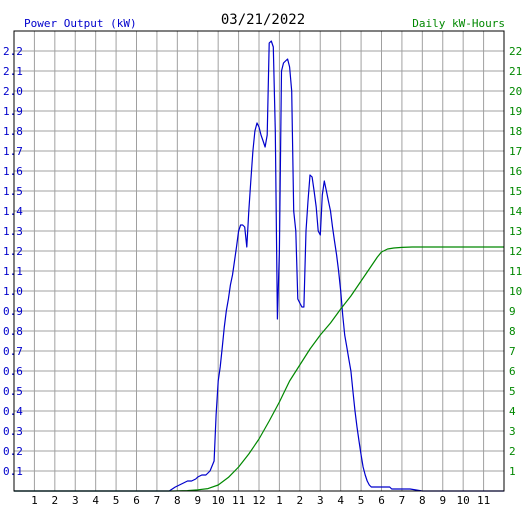 This screenshot has width=527, height=510. Describe the element at coordinates (512, 391) in the screenshot. I see `right-tick-label: 5` at that location.